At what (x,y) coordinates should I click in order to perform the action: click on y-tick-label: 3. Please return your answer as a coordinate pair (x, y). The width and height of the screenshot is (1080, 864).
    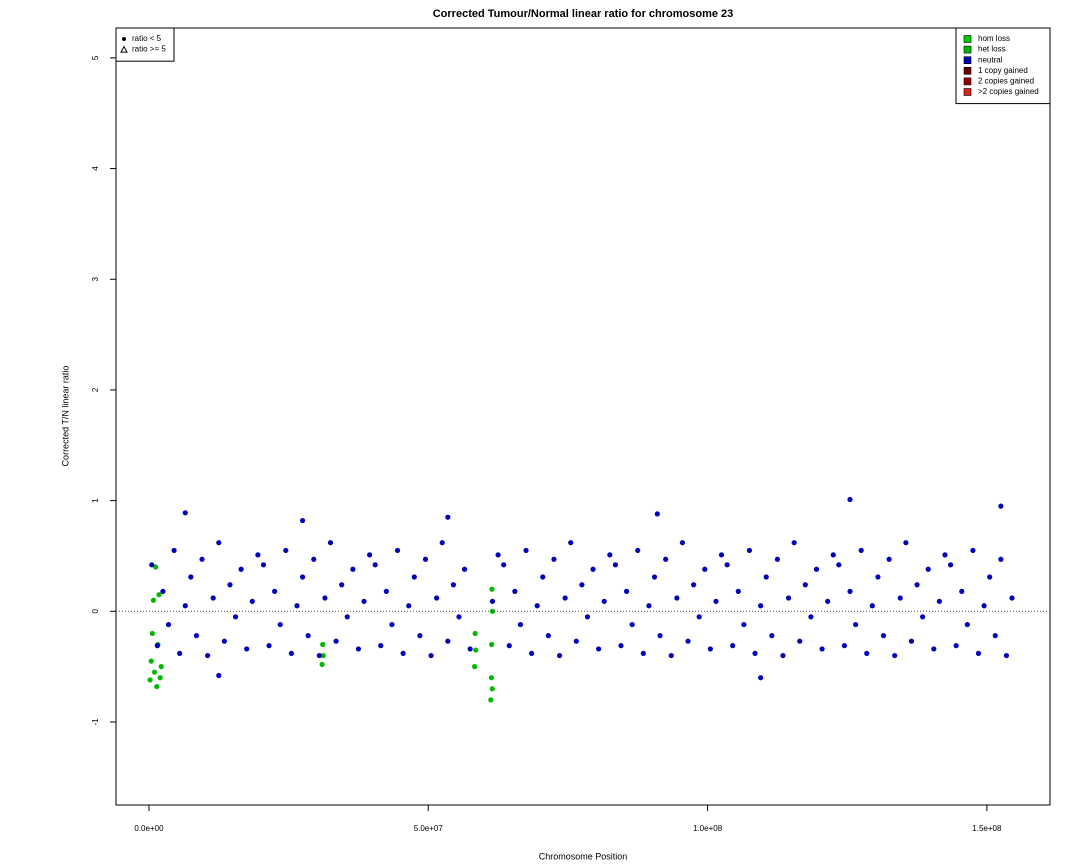
    Looking at the image, I should click on (95, 278).